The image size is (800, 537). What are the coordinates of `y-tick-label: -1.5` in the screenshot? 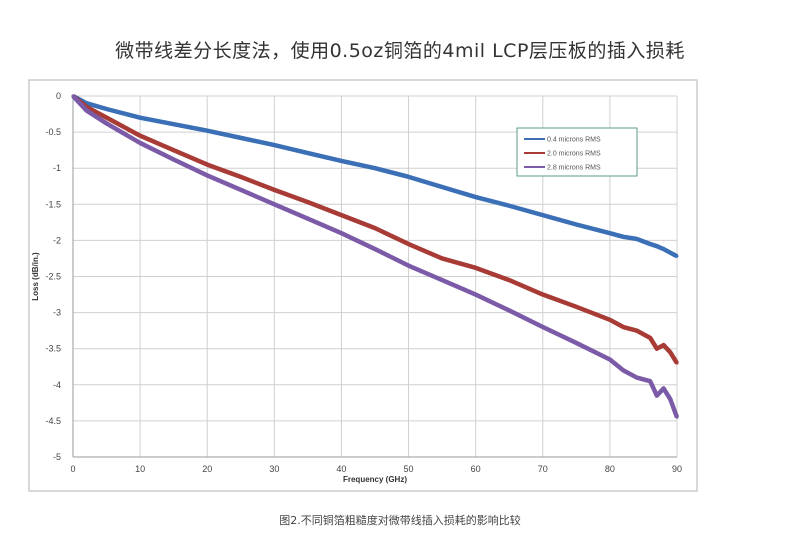 It's located at (53, 204).